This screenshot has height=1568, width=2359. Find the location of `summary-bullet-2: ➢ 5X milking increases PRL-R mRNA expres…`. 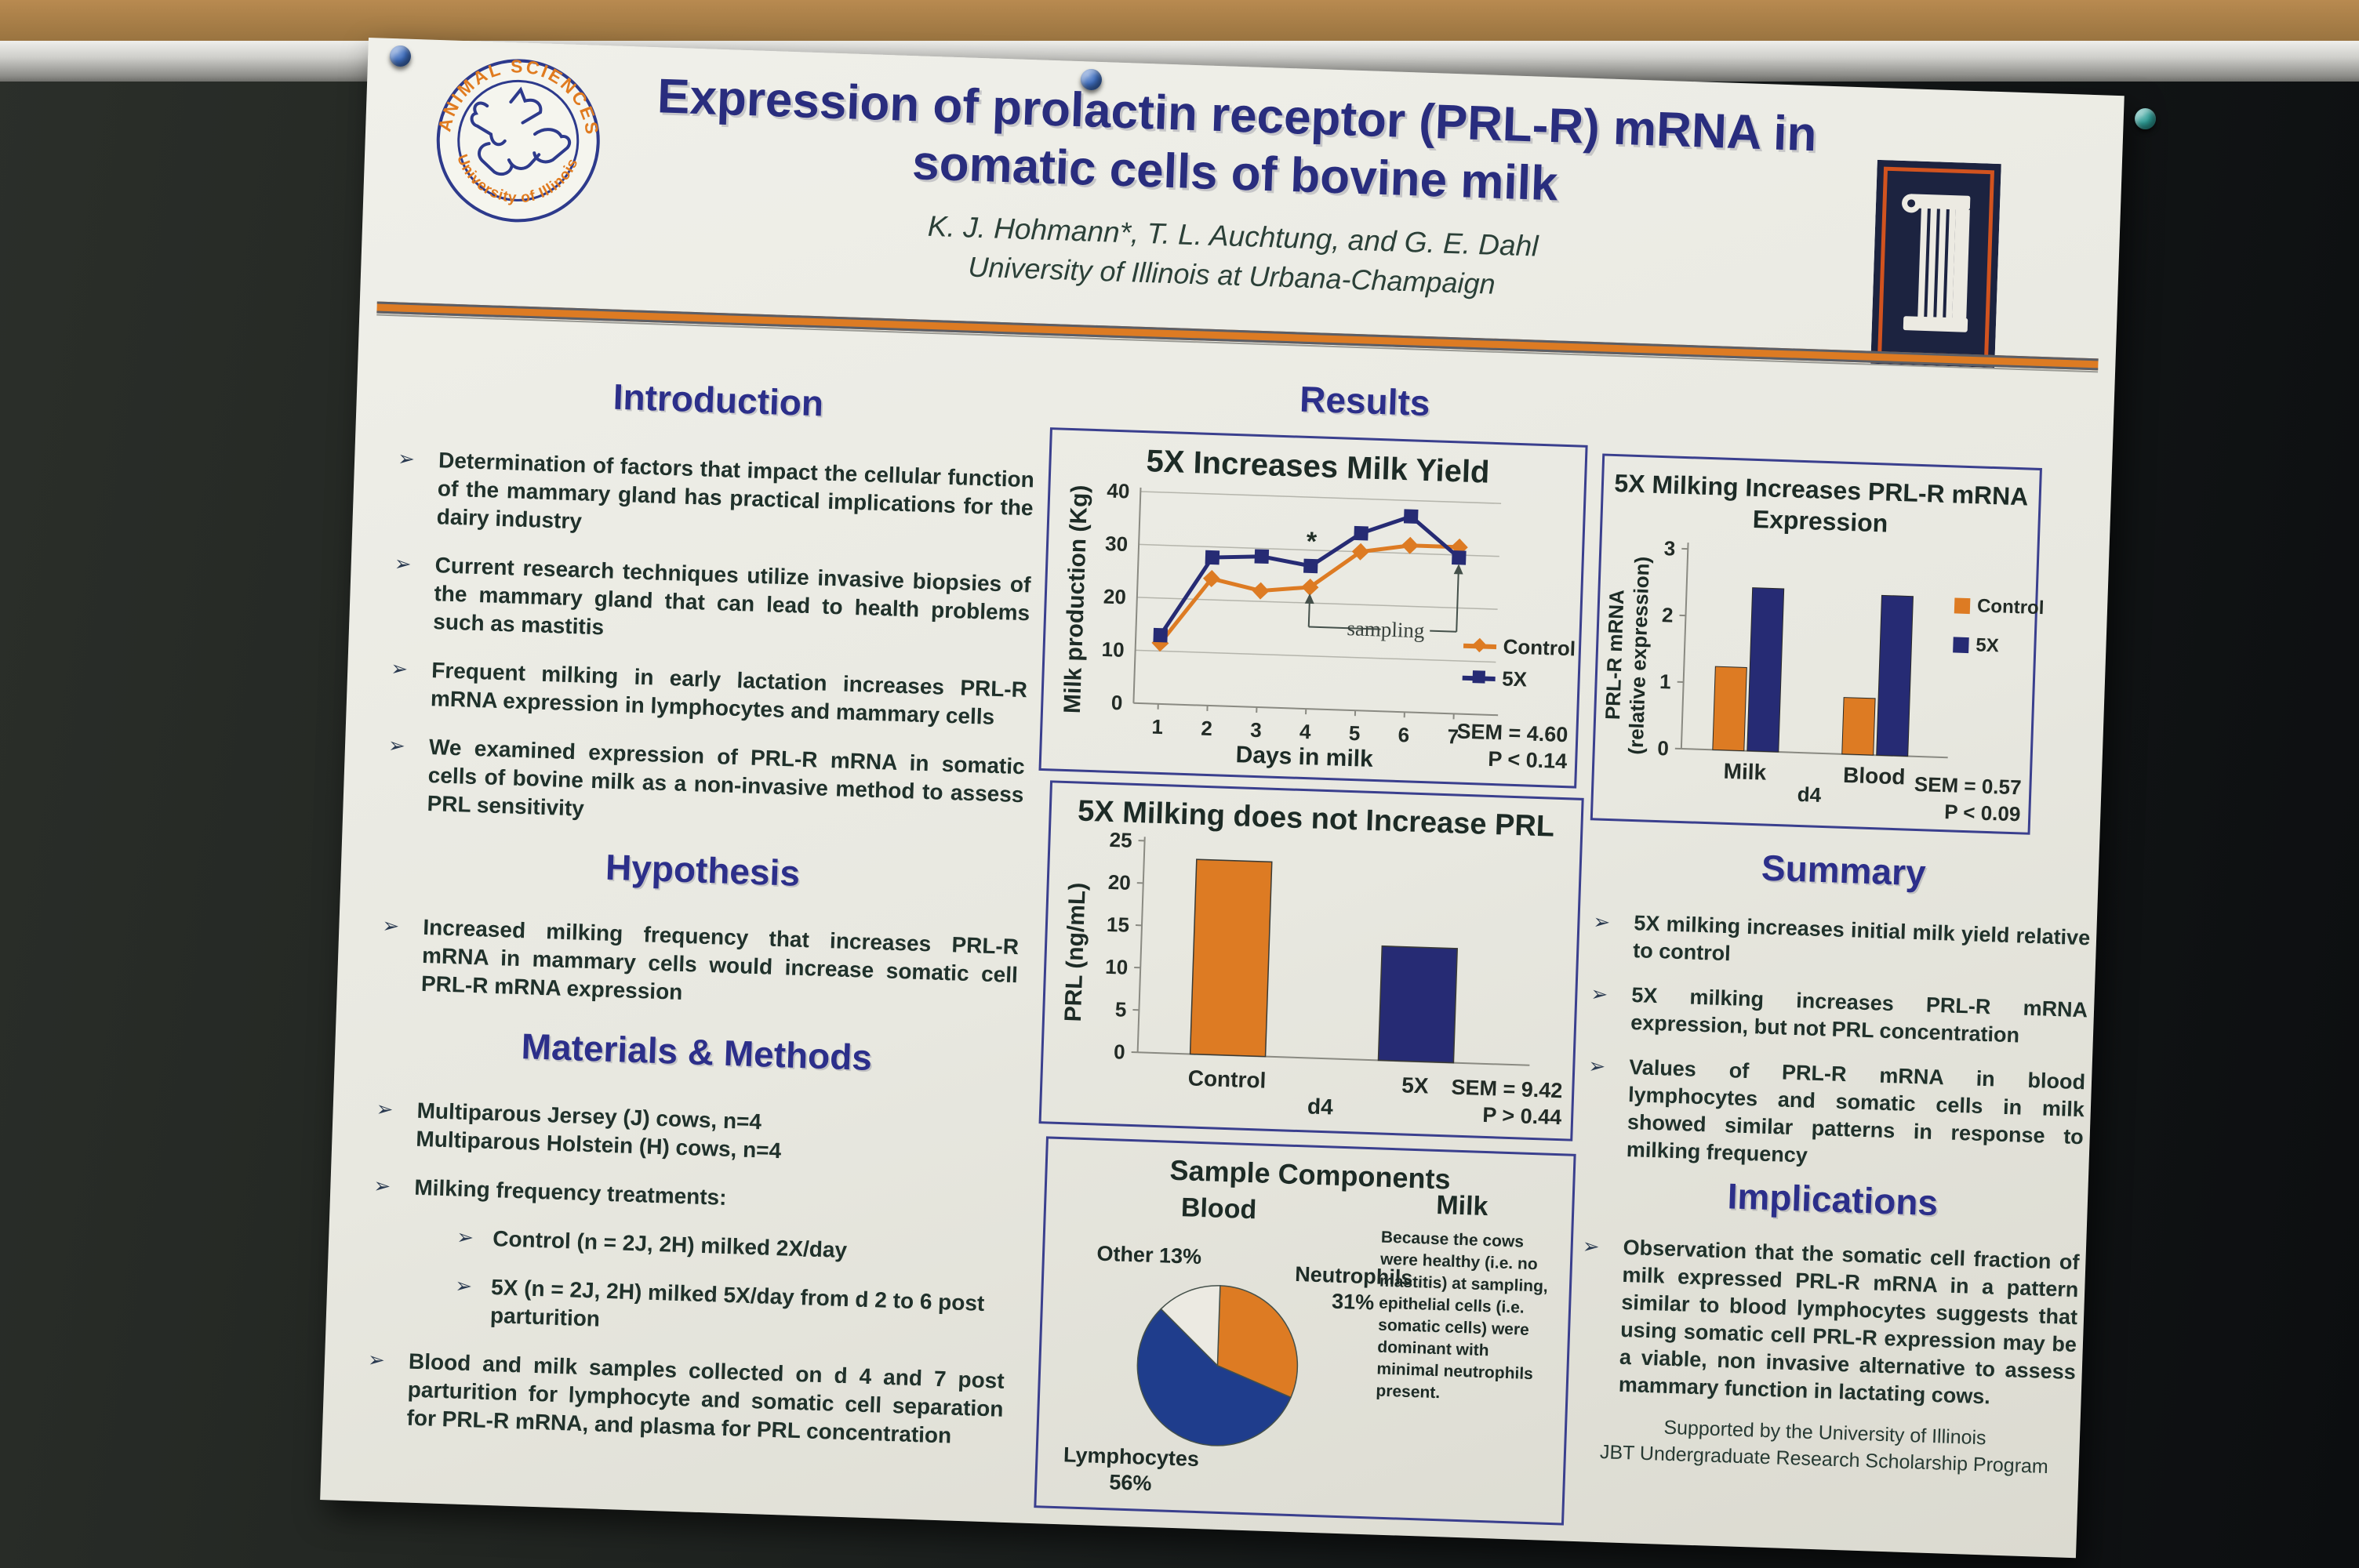

summary-bullet-2: ➢ 5X milking increases PRL-R mRNA expres… is located at coordinates (1839, 1015).